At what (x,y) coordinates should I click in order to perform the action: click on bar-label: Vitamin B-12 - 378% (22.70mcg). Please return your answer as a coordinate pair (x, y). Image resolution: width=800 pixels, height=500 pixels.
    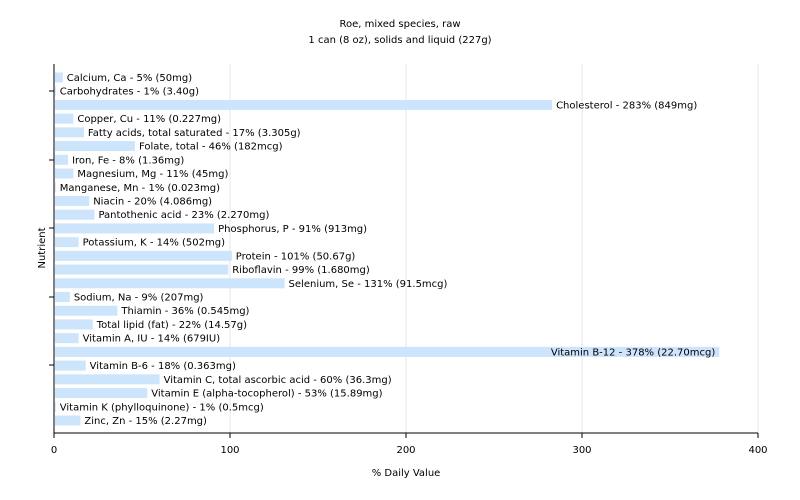
    Looking at the image, I should click on (633, 352).